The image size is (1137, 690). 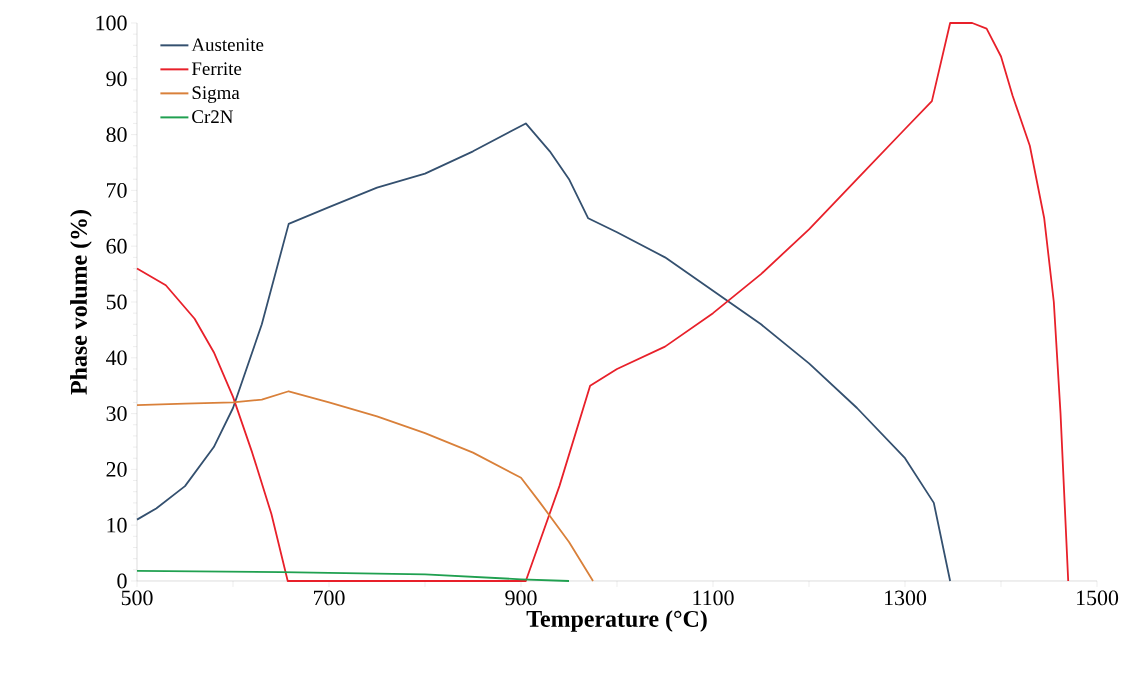 What do you see at coordinates (227, 45) in the screenshot?
I see `legend-label: Austenite` at bounding box center [227, 45].